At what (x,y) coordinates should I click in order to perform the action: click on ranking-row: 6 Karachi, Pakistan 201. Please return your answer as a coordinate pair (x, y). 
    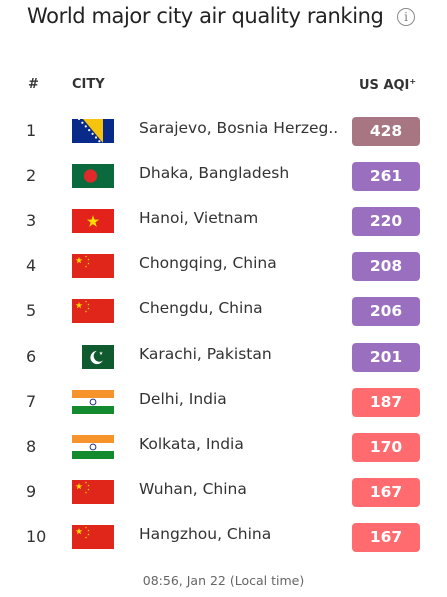
    Looking at the image, I should click on (223, 357).